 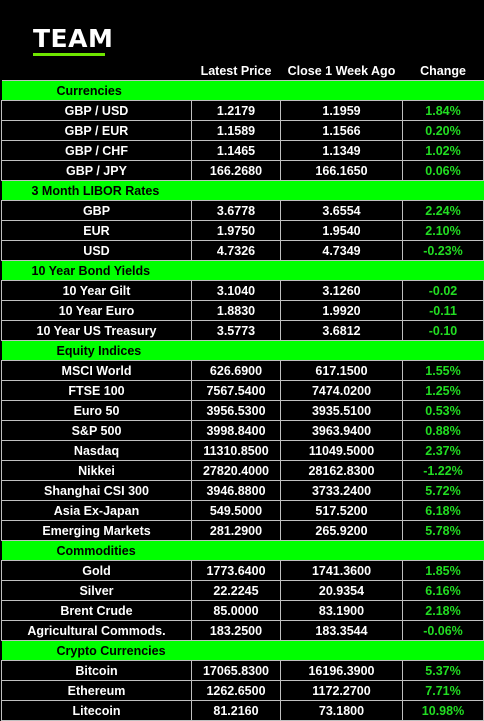 I want to click on change-cell: -1.22%, so click(x=443, y=470).